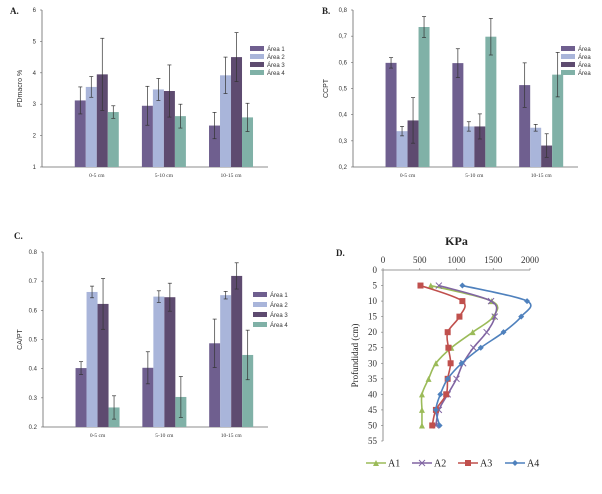  I want to click on y-tick-label: 0,2, so click(343, 168).